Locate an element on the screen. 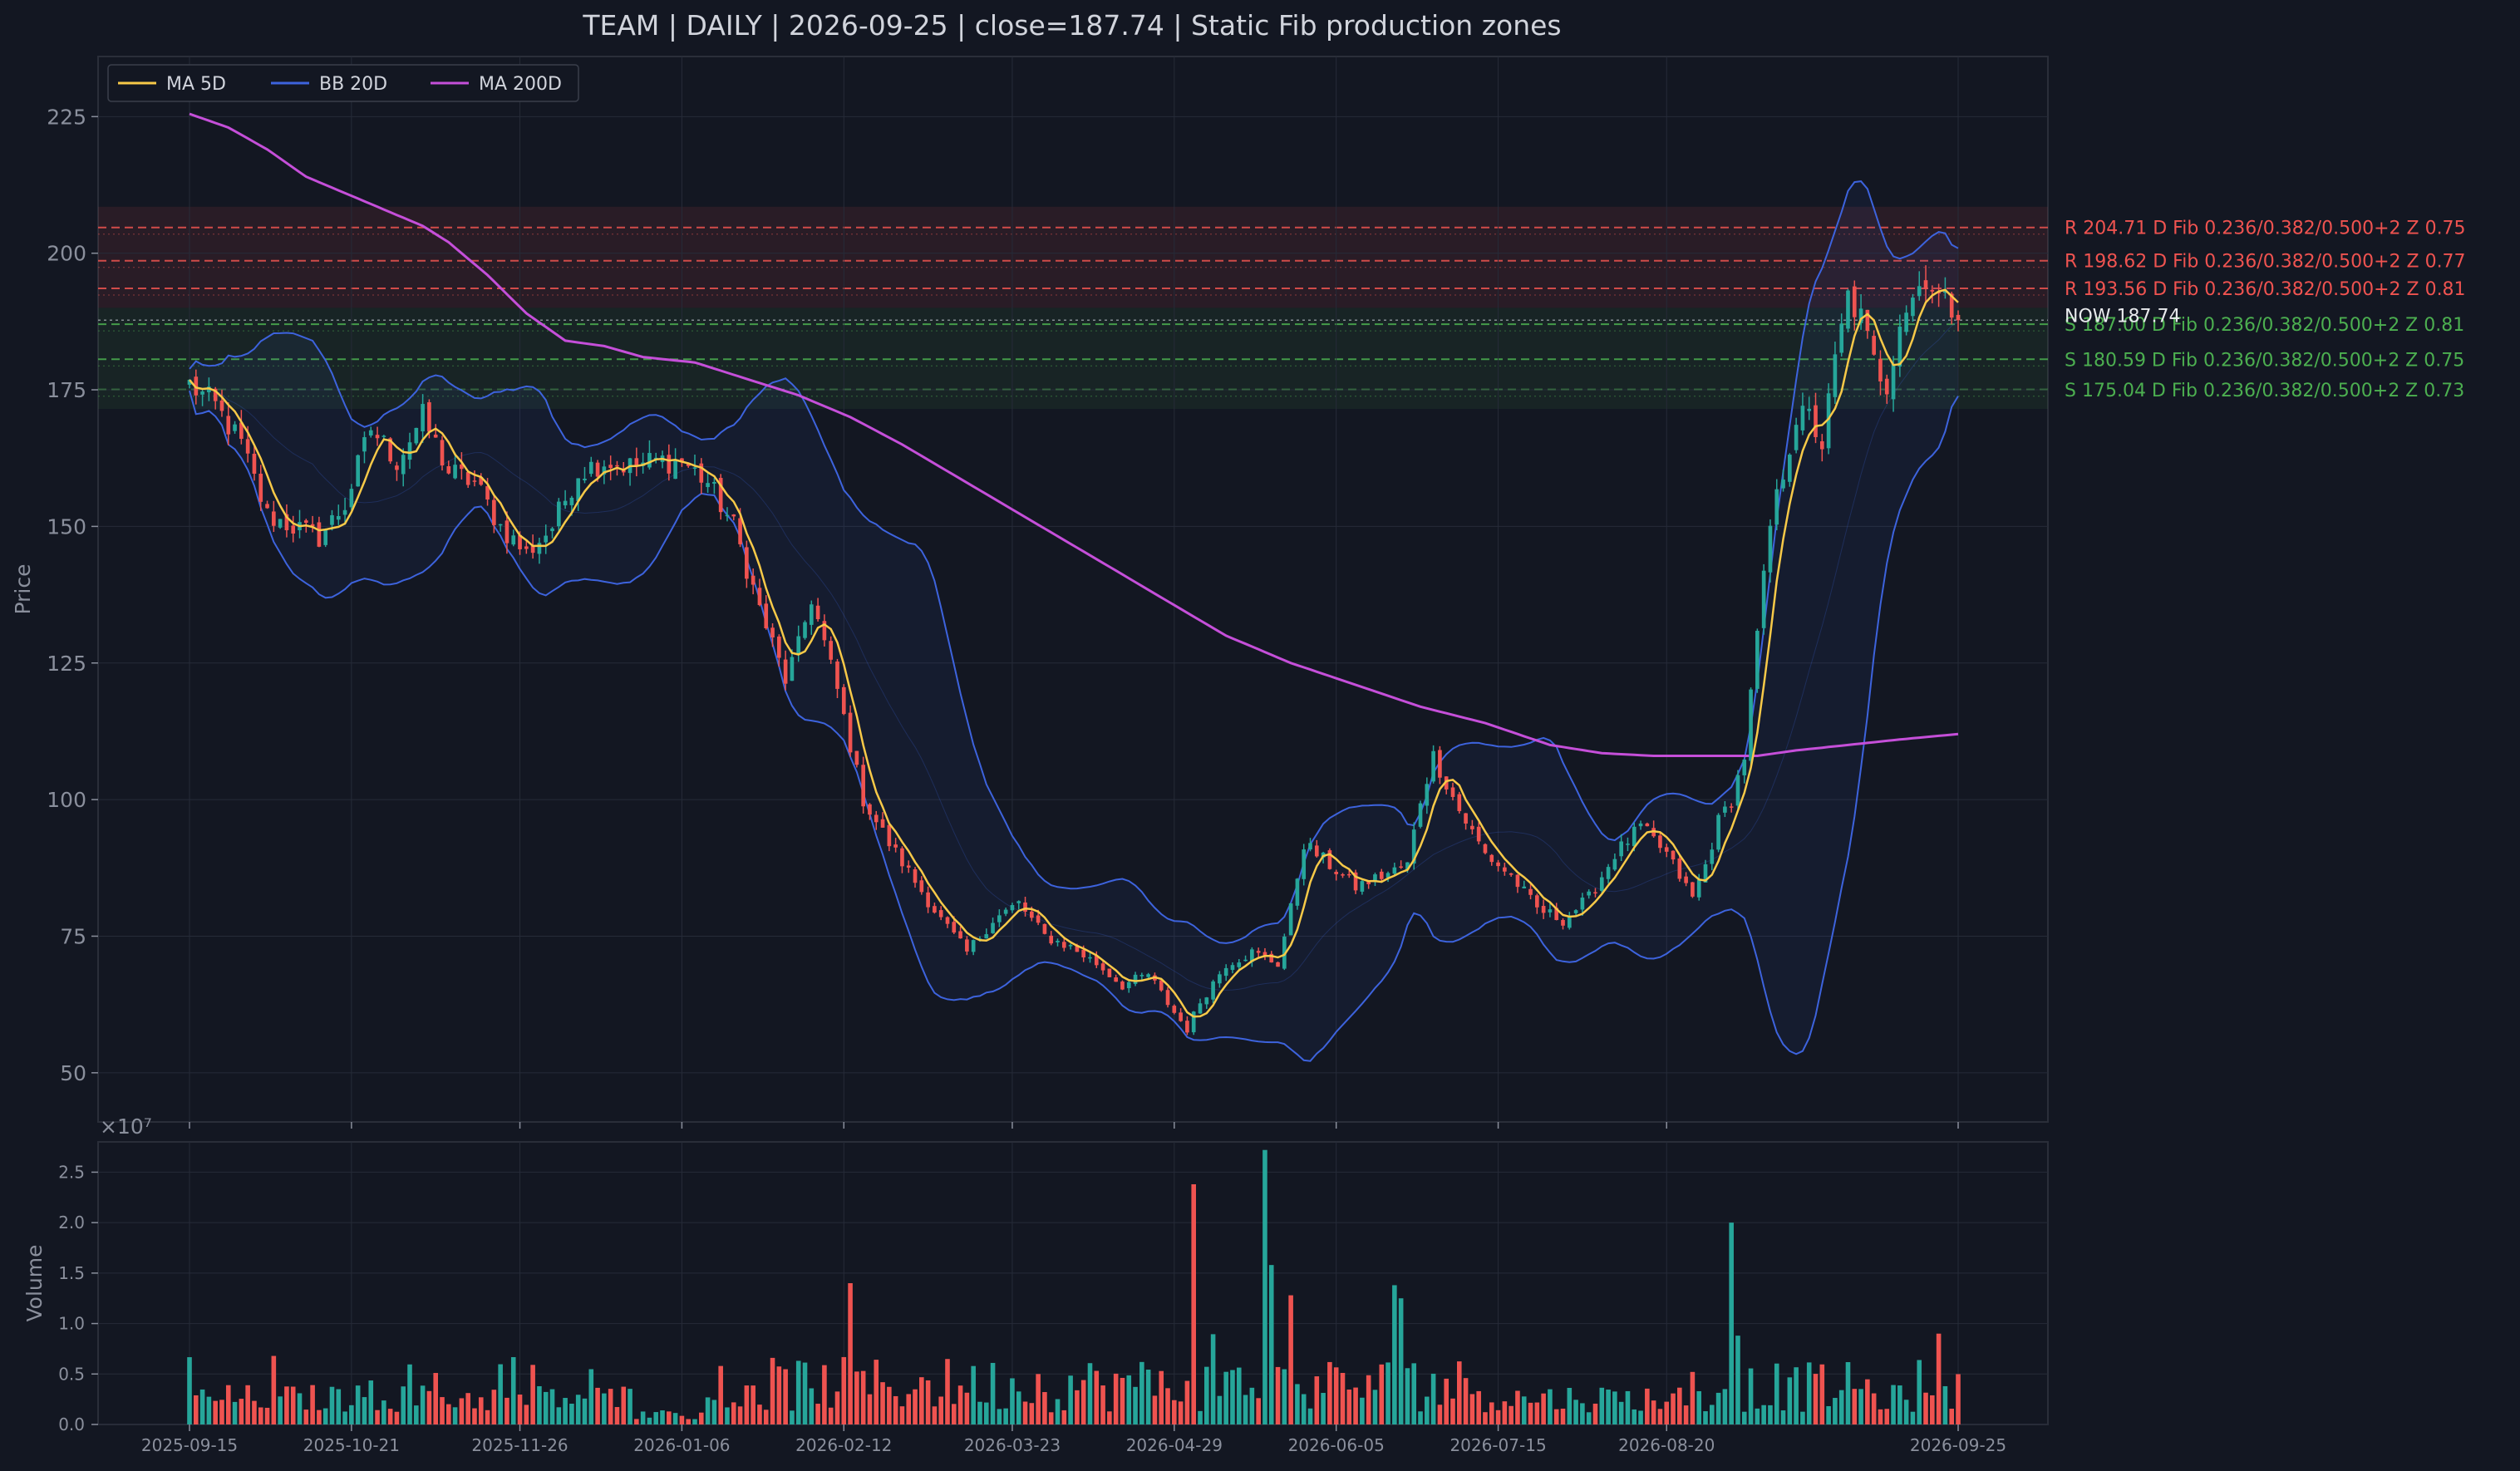 Image resolution: width=2520 pixels, height=1471 pixels. legend-label-ma200: MA 200D is located at coordinates (520, 85).